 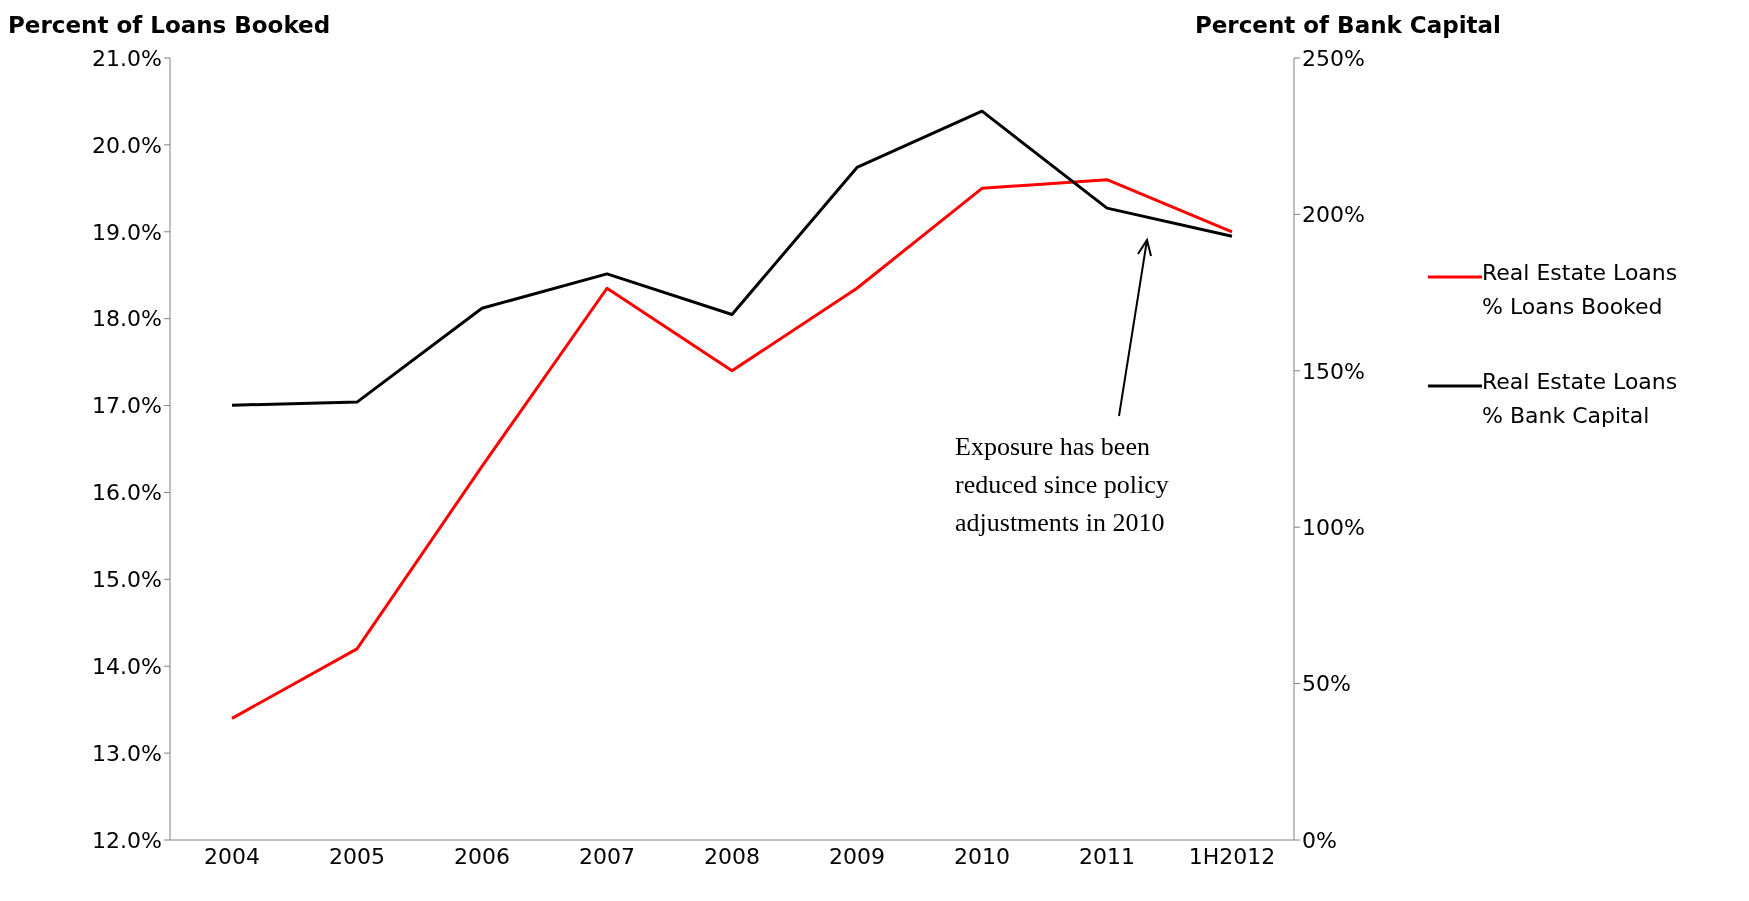 What do you see at coordinates (1333, 215) in the screenshot?
I see `y2-tick-label: 200%` at bounding box center [1333, 215].